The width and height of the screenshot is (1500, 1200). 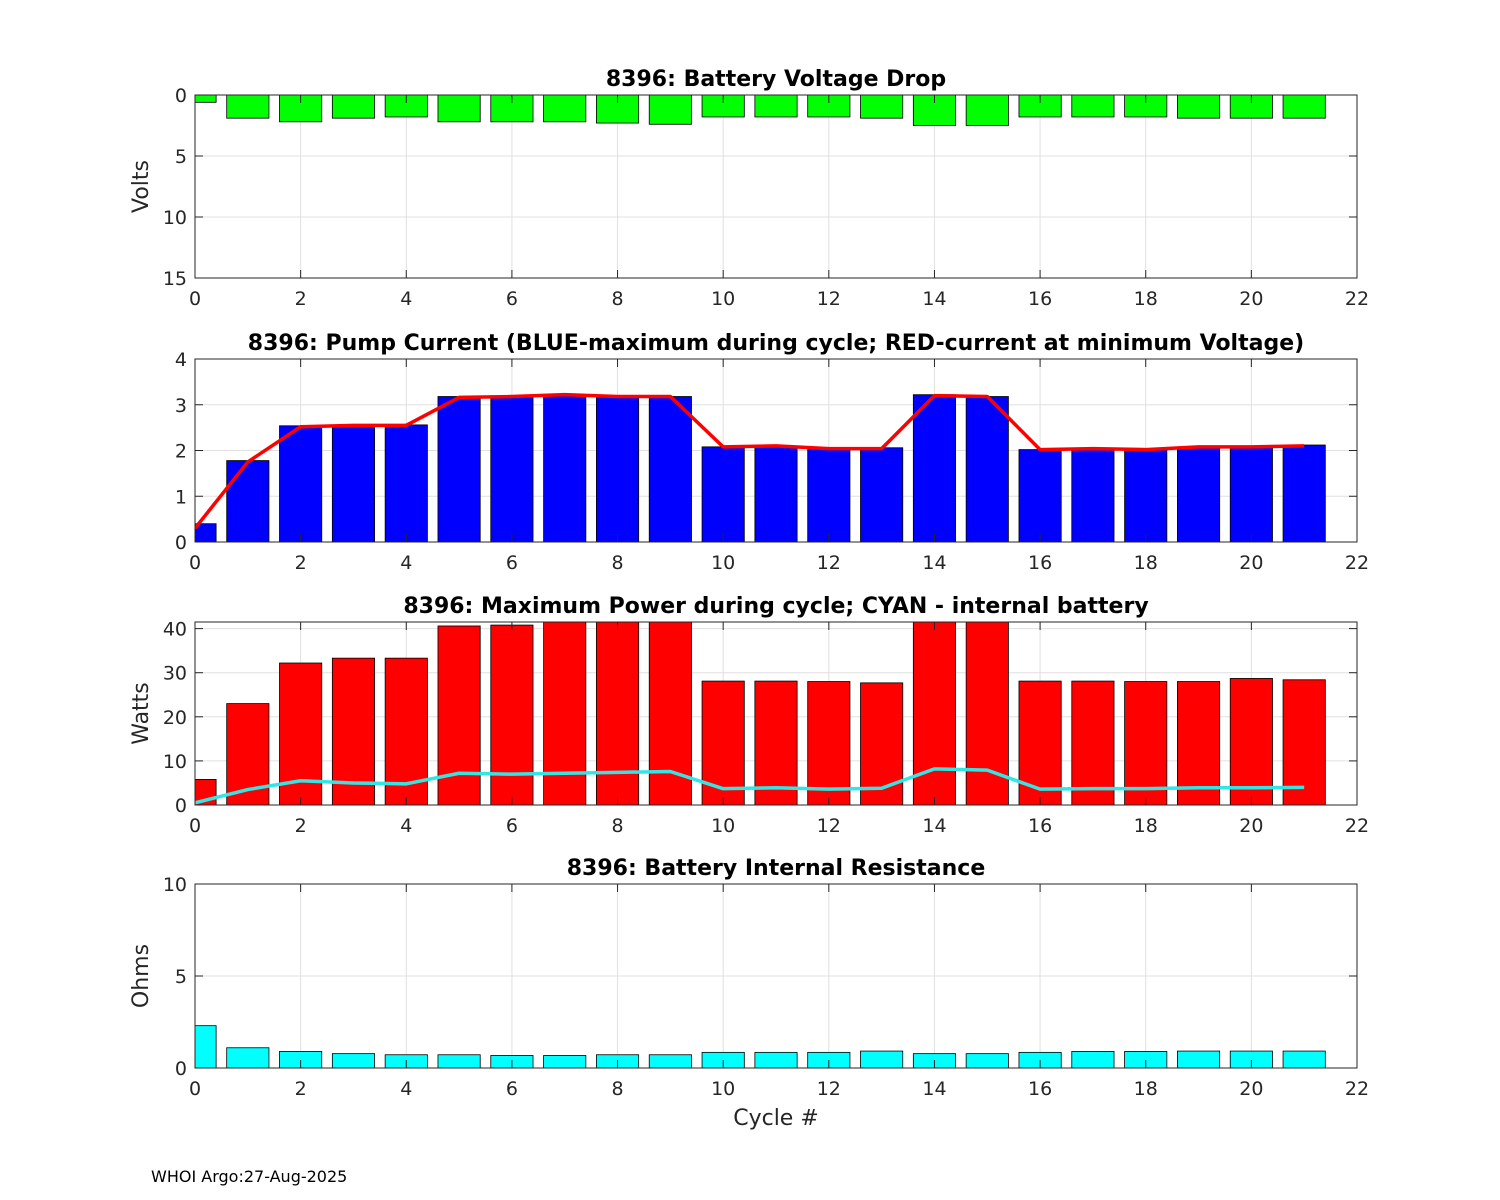 I want to click on x-tick-label: 16, so click(x=1040, y=563).